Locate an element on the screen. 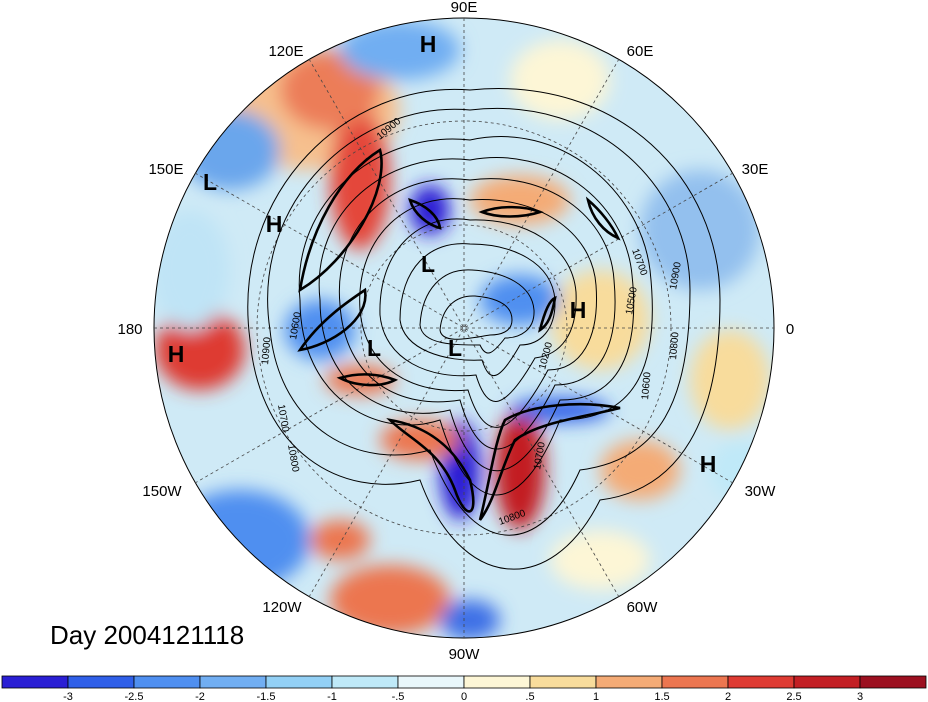  contour-label: 10500 is located at coordinates (632, 301).